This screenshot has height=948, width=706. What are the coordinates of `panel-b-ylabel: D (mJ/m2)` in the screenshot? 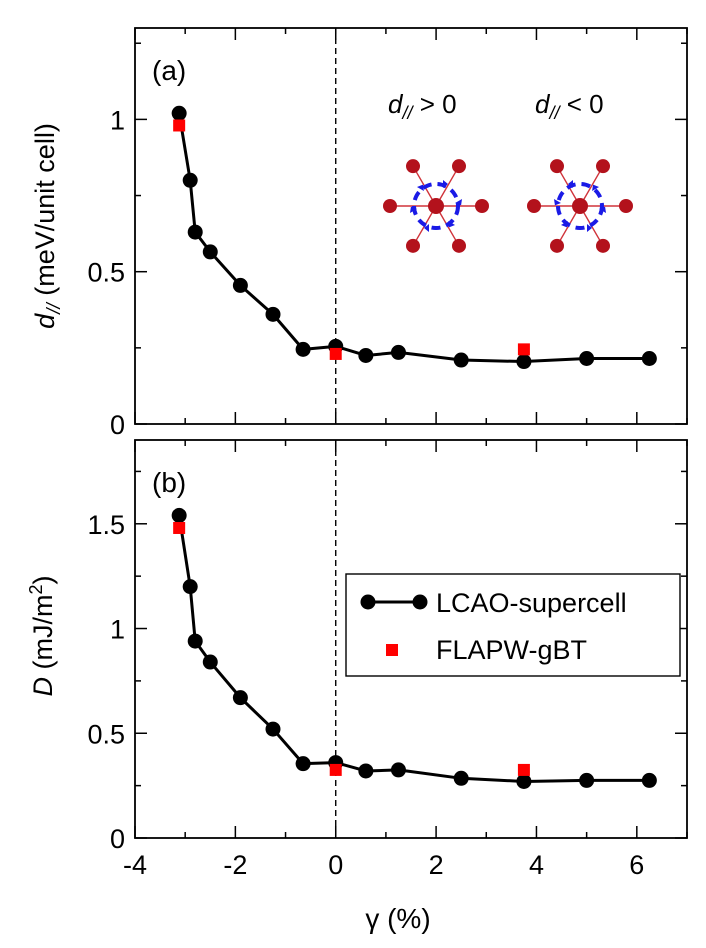 It's located at (42, 636).